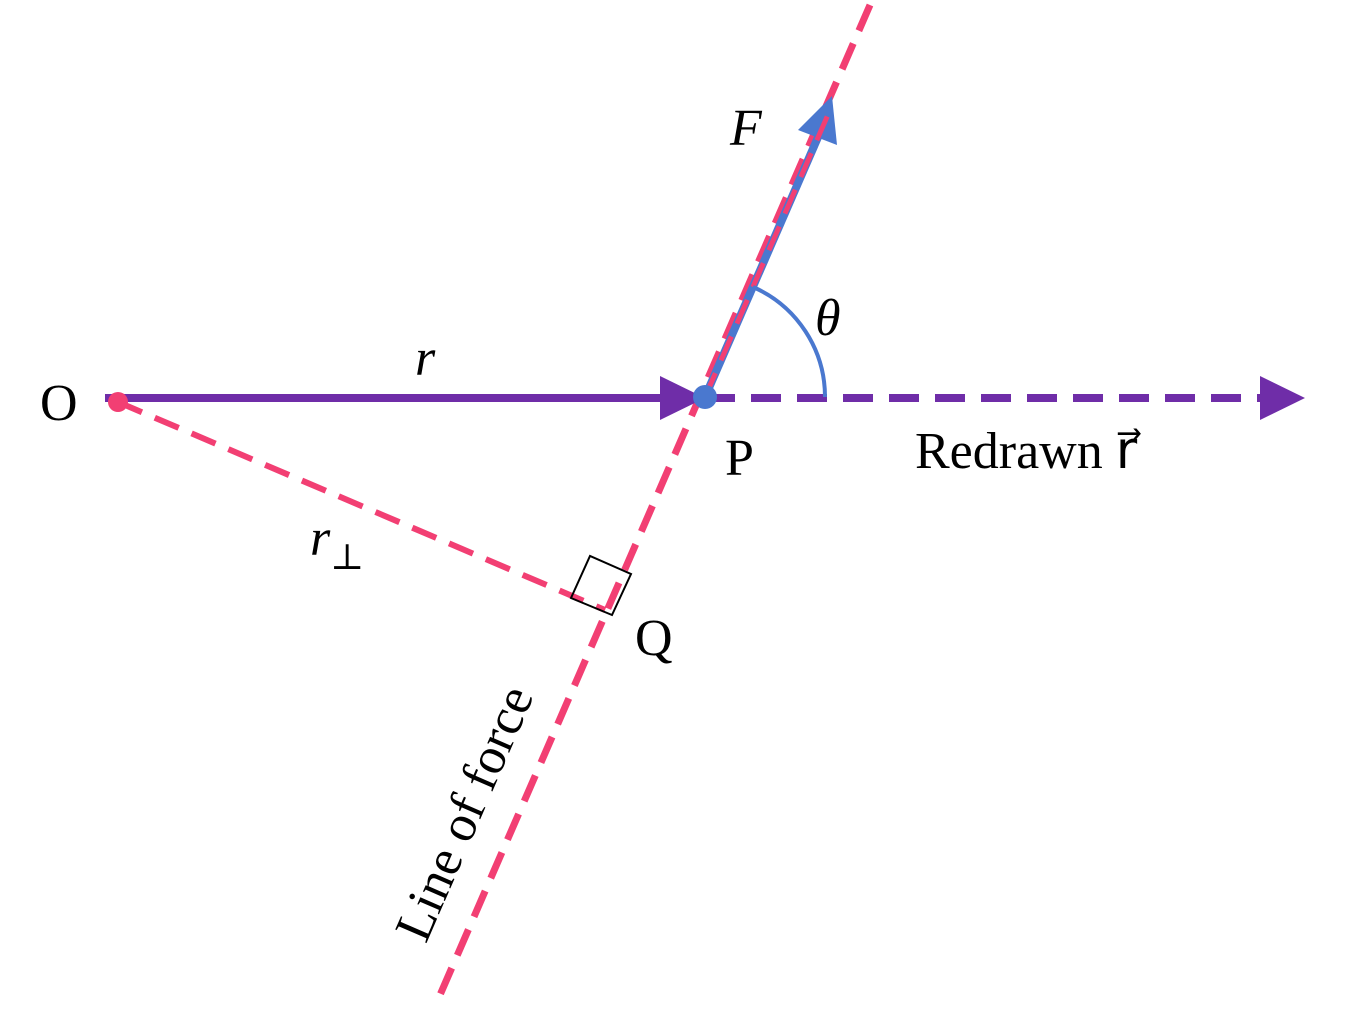 The height and width of the screenshot is (1020, 1350). I want to click on label-q: Q, so click(654, 638).